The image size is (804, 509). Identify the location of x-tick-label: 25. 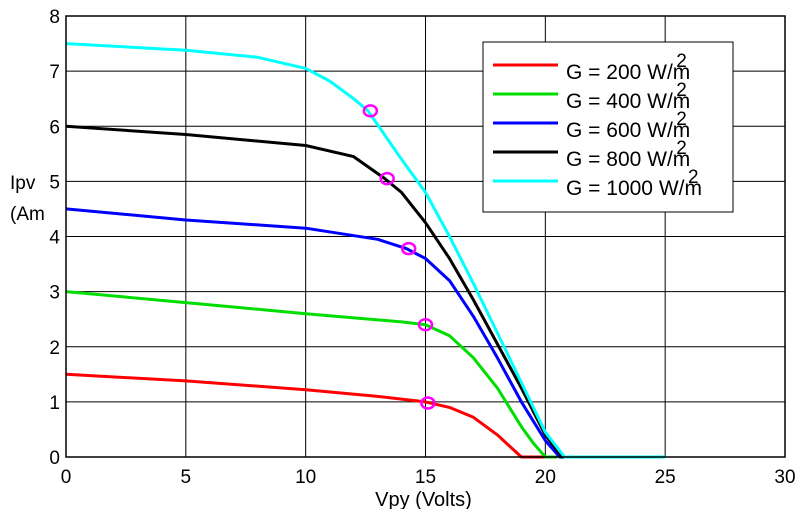
(665, 477).